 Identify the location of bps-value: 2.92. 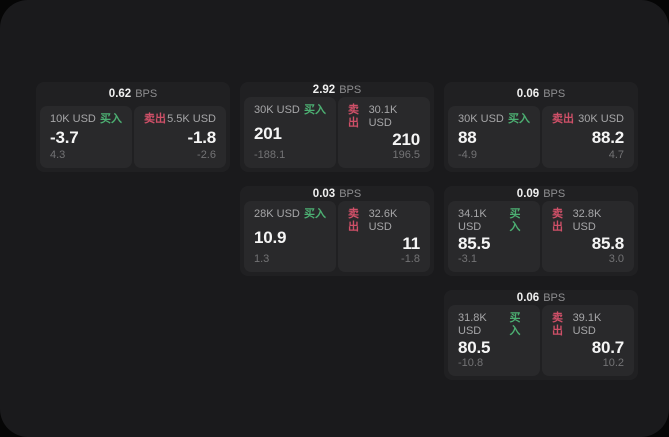
(324, 89).